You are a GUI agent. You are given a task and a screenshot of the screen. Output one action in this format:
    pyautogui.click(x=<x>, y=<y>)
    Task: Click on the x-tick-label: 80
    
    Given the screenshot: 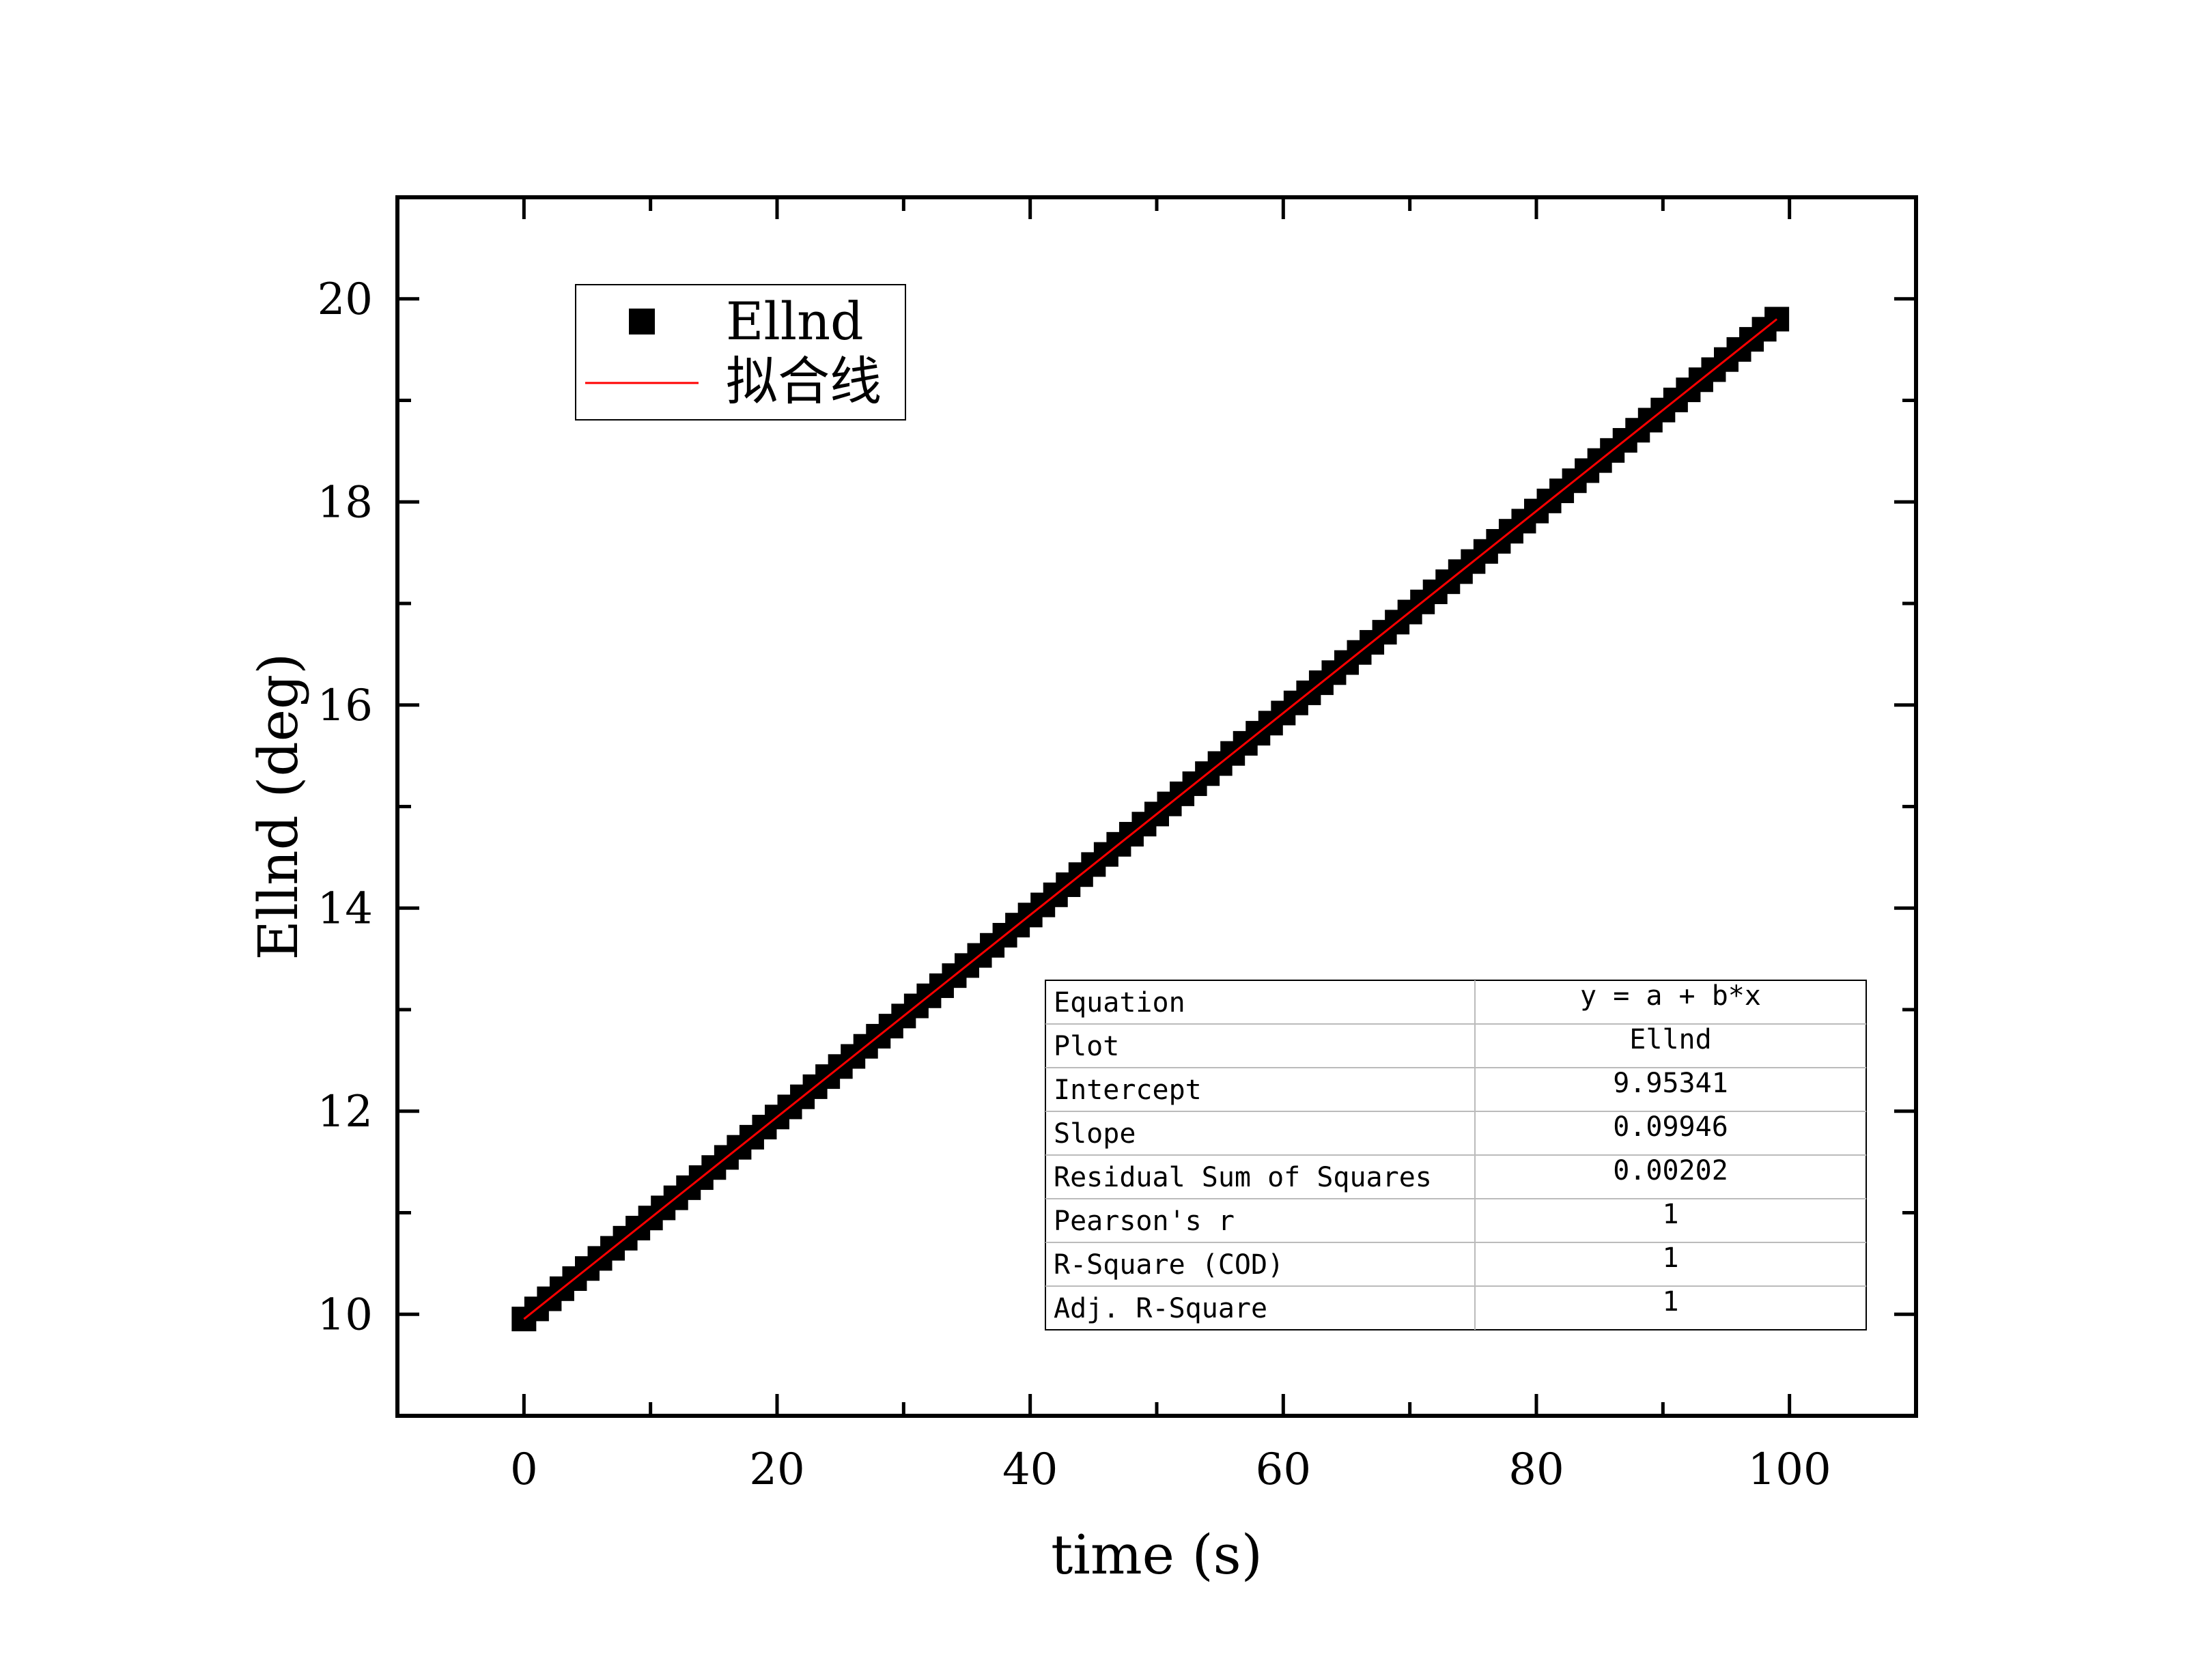 What is the action you would take?
    pyautogui.click(x=1536, y=1469)
    